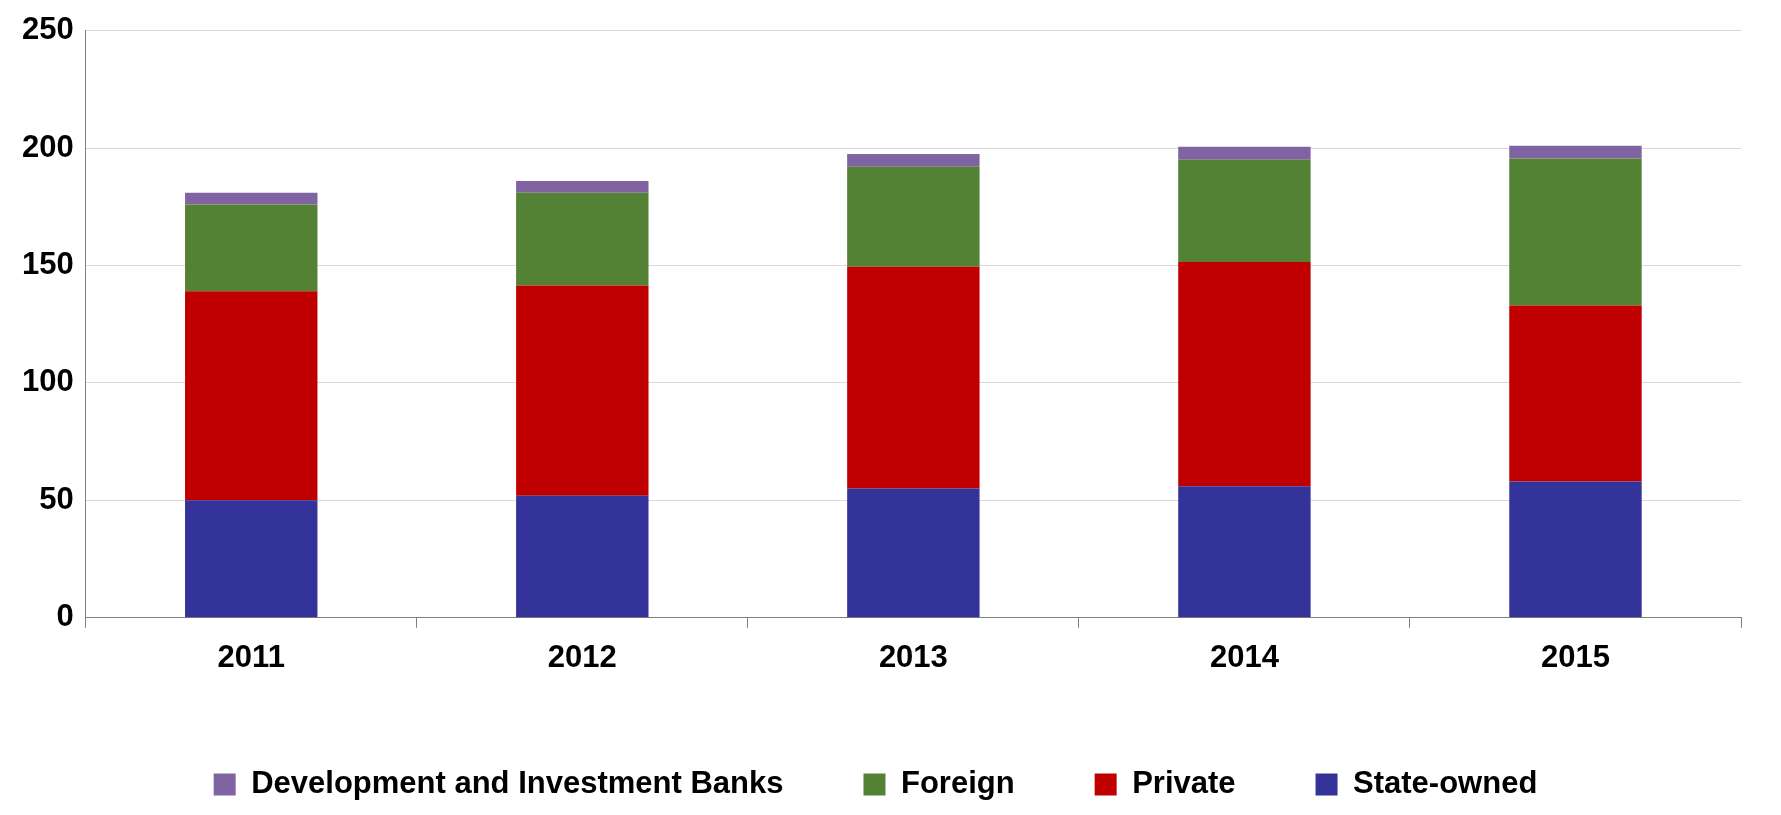 The width and height of the screenshot is (1781, 815). I want to click on legend-label: Development and Investment Banks, so click(517, 783).